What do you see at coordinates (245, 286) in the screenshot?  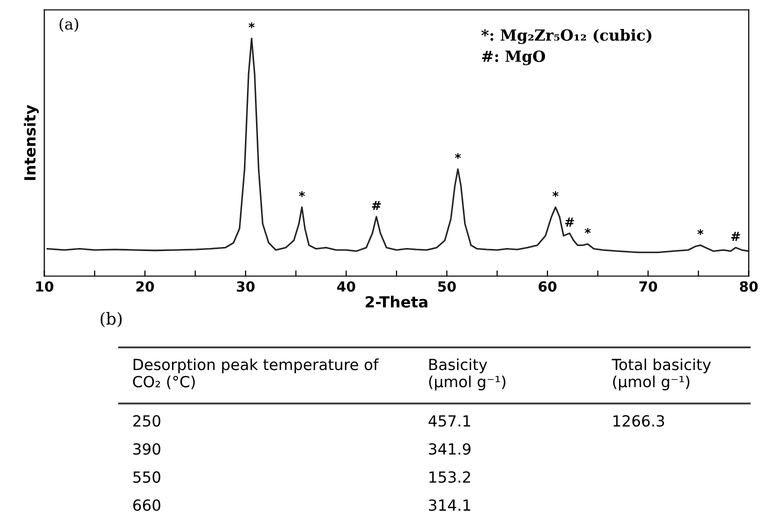 I see `x-tick-label: 30` at bounding box center [245, 286].